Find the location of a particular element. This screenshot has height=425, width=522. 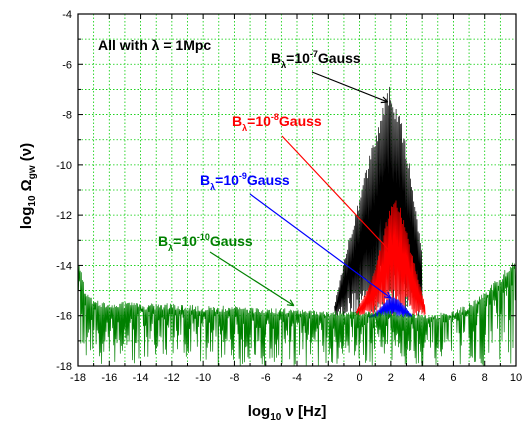

x-tick-label: 4 is located at coordinates (422, 378).